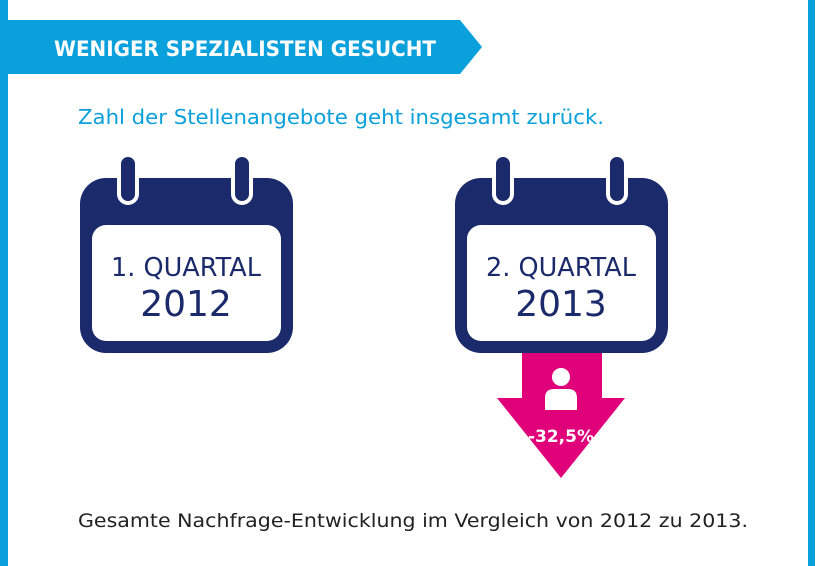 Image resolution: width=820 pixels, height=566 pixels. What do you see at coordinates (561, 268) in the screenshot?
I see `calendar-line1: 2. QUARTAL` at bounding box center [561, 268].